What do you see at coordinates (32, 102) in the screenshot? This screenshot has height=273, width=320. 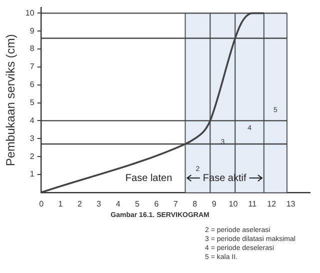 I see `y-tick-label: 5` at bounding box center [32, 102].